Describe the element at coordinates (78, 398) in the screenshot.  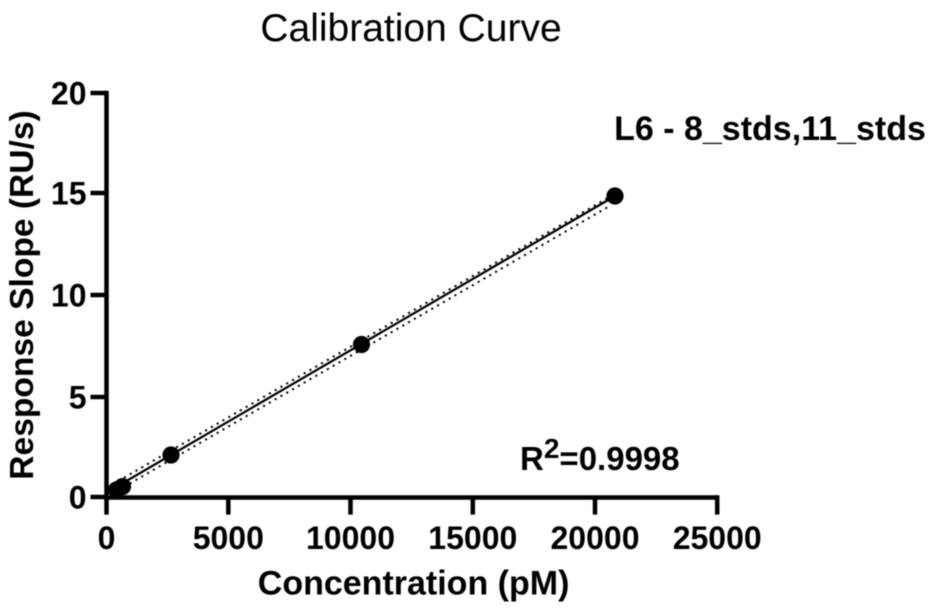
I see `svg-text: 5` at that location.